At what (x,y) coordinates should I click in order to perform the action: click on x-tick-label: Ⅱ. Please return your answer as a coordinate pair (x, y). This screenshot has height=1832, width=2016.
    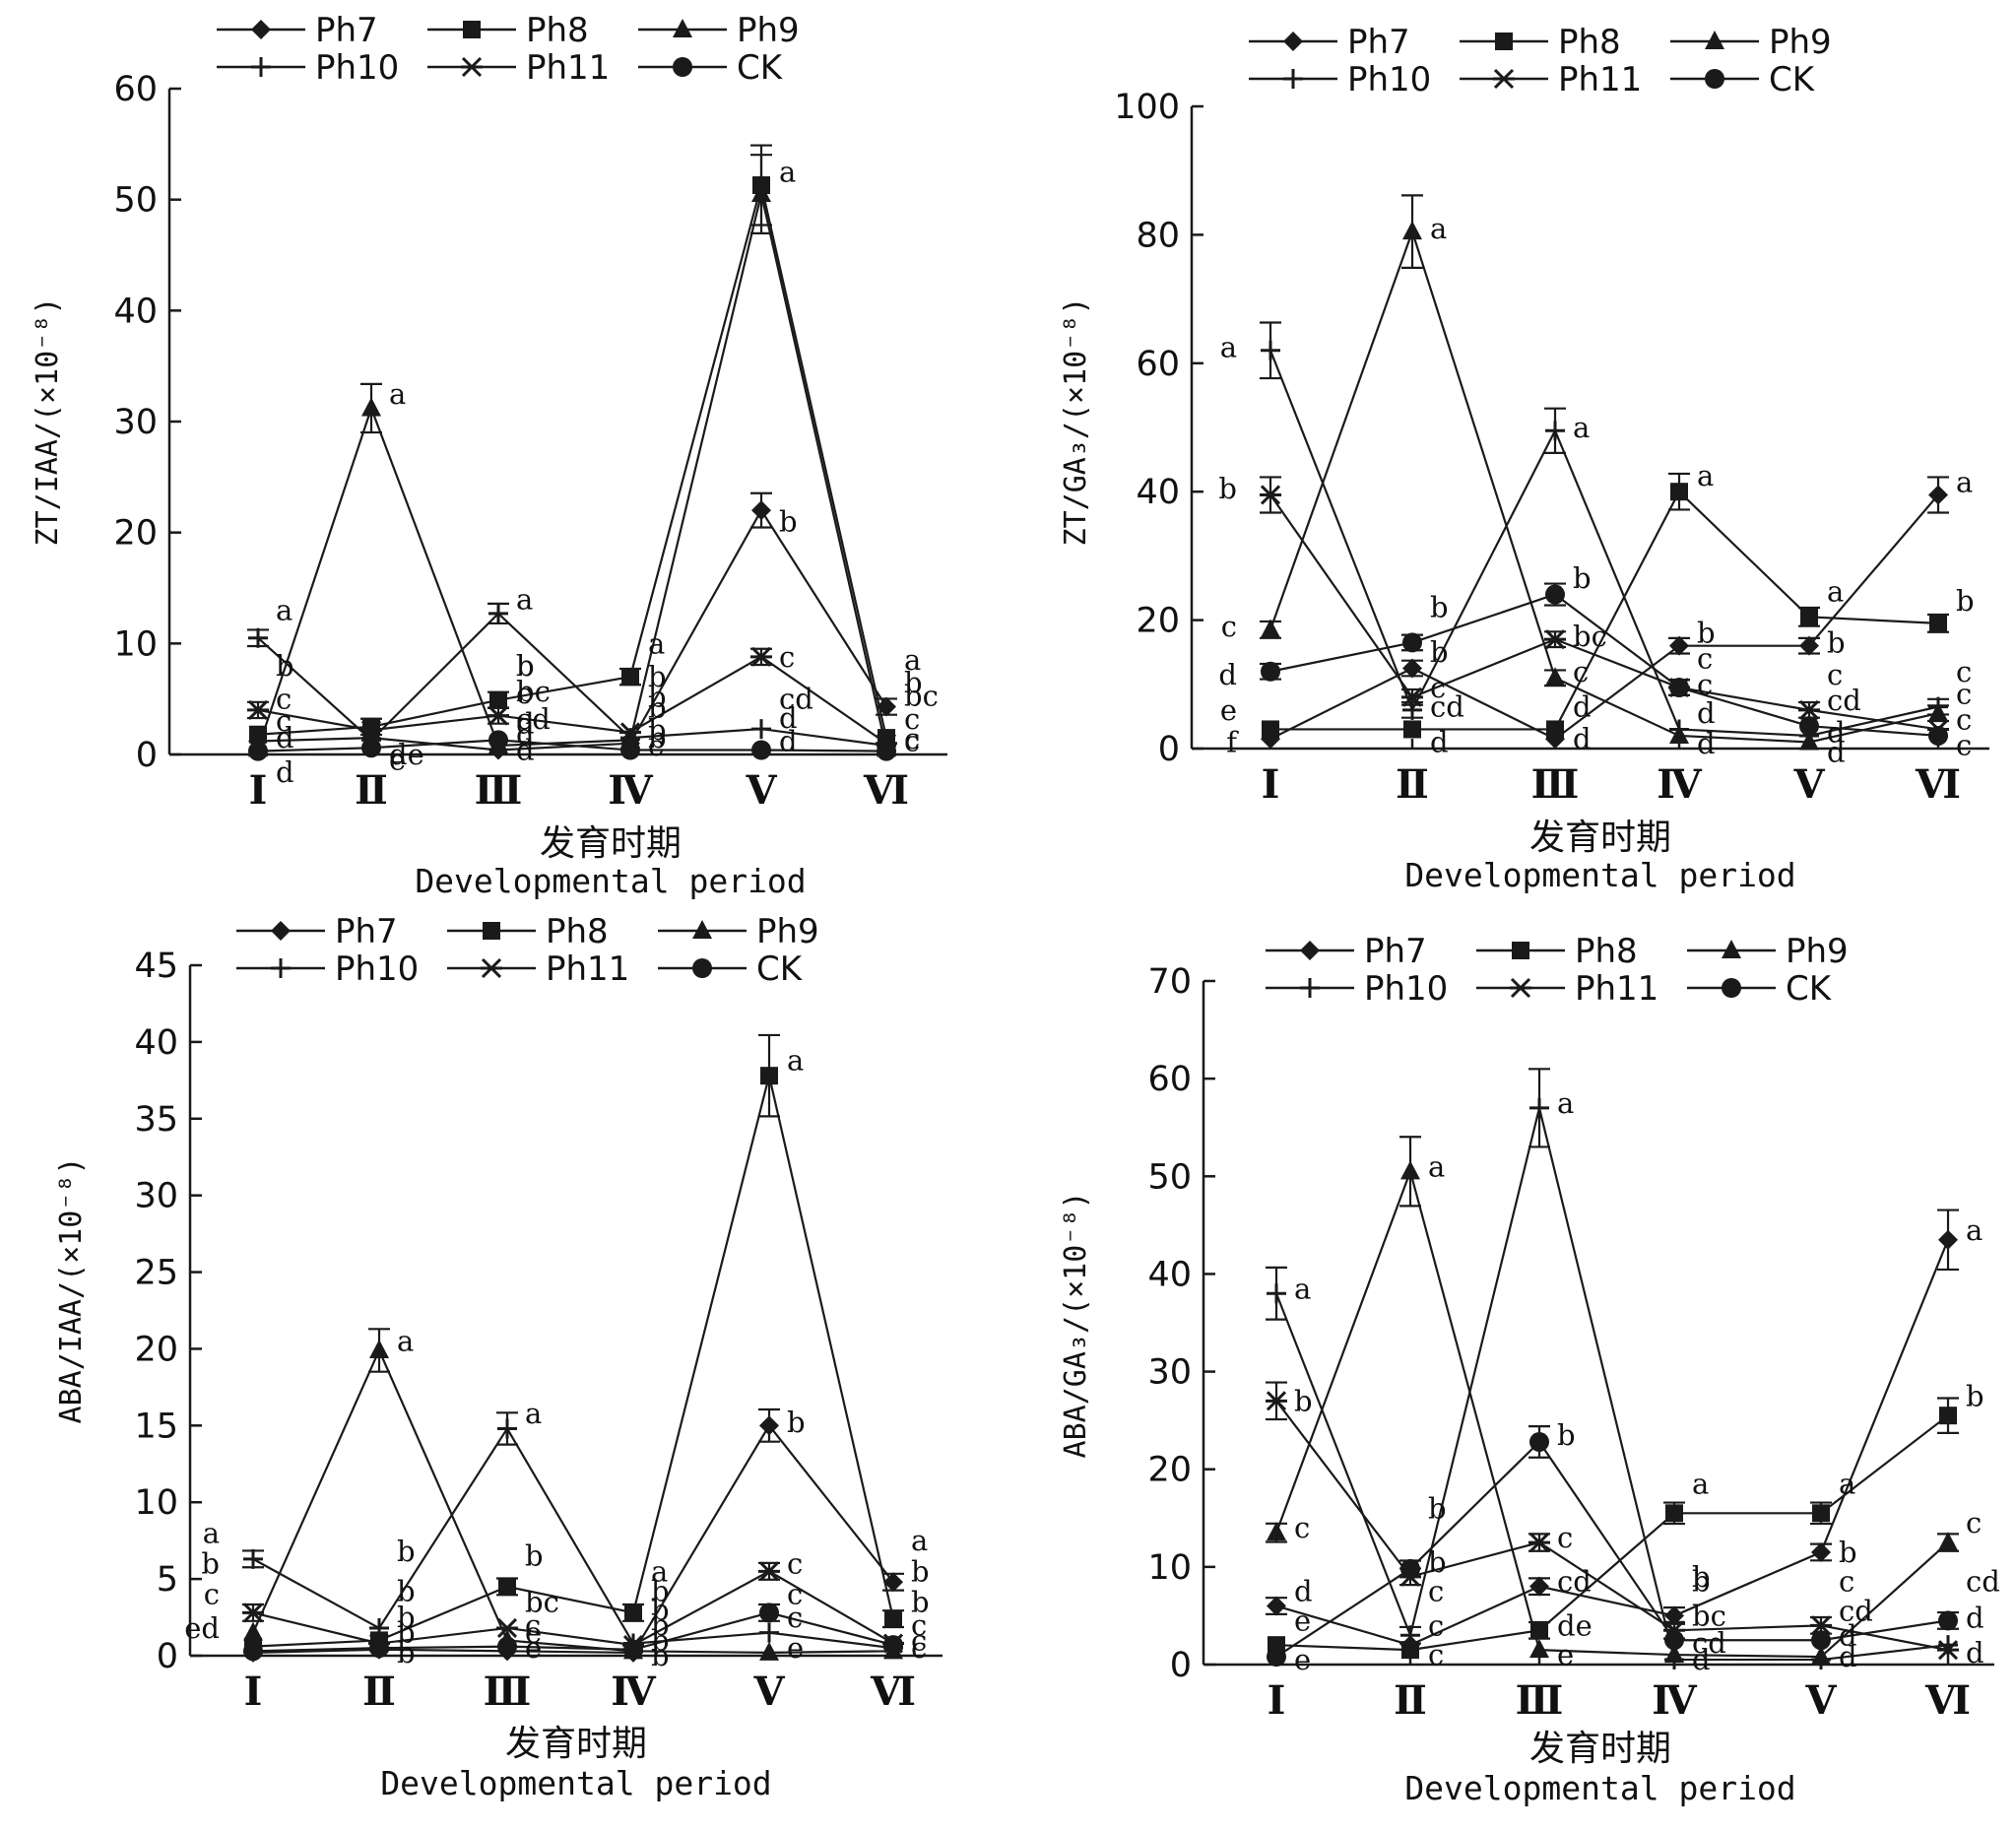
    Looking at the image, I should click on (1410, 1701).